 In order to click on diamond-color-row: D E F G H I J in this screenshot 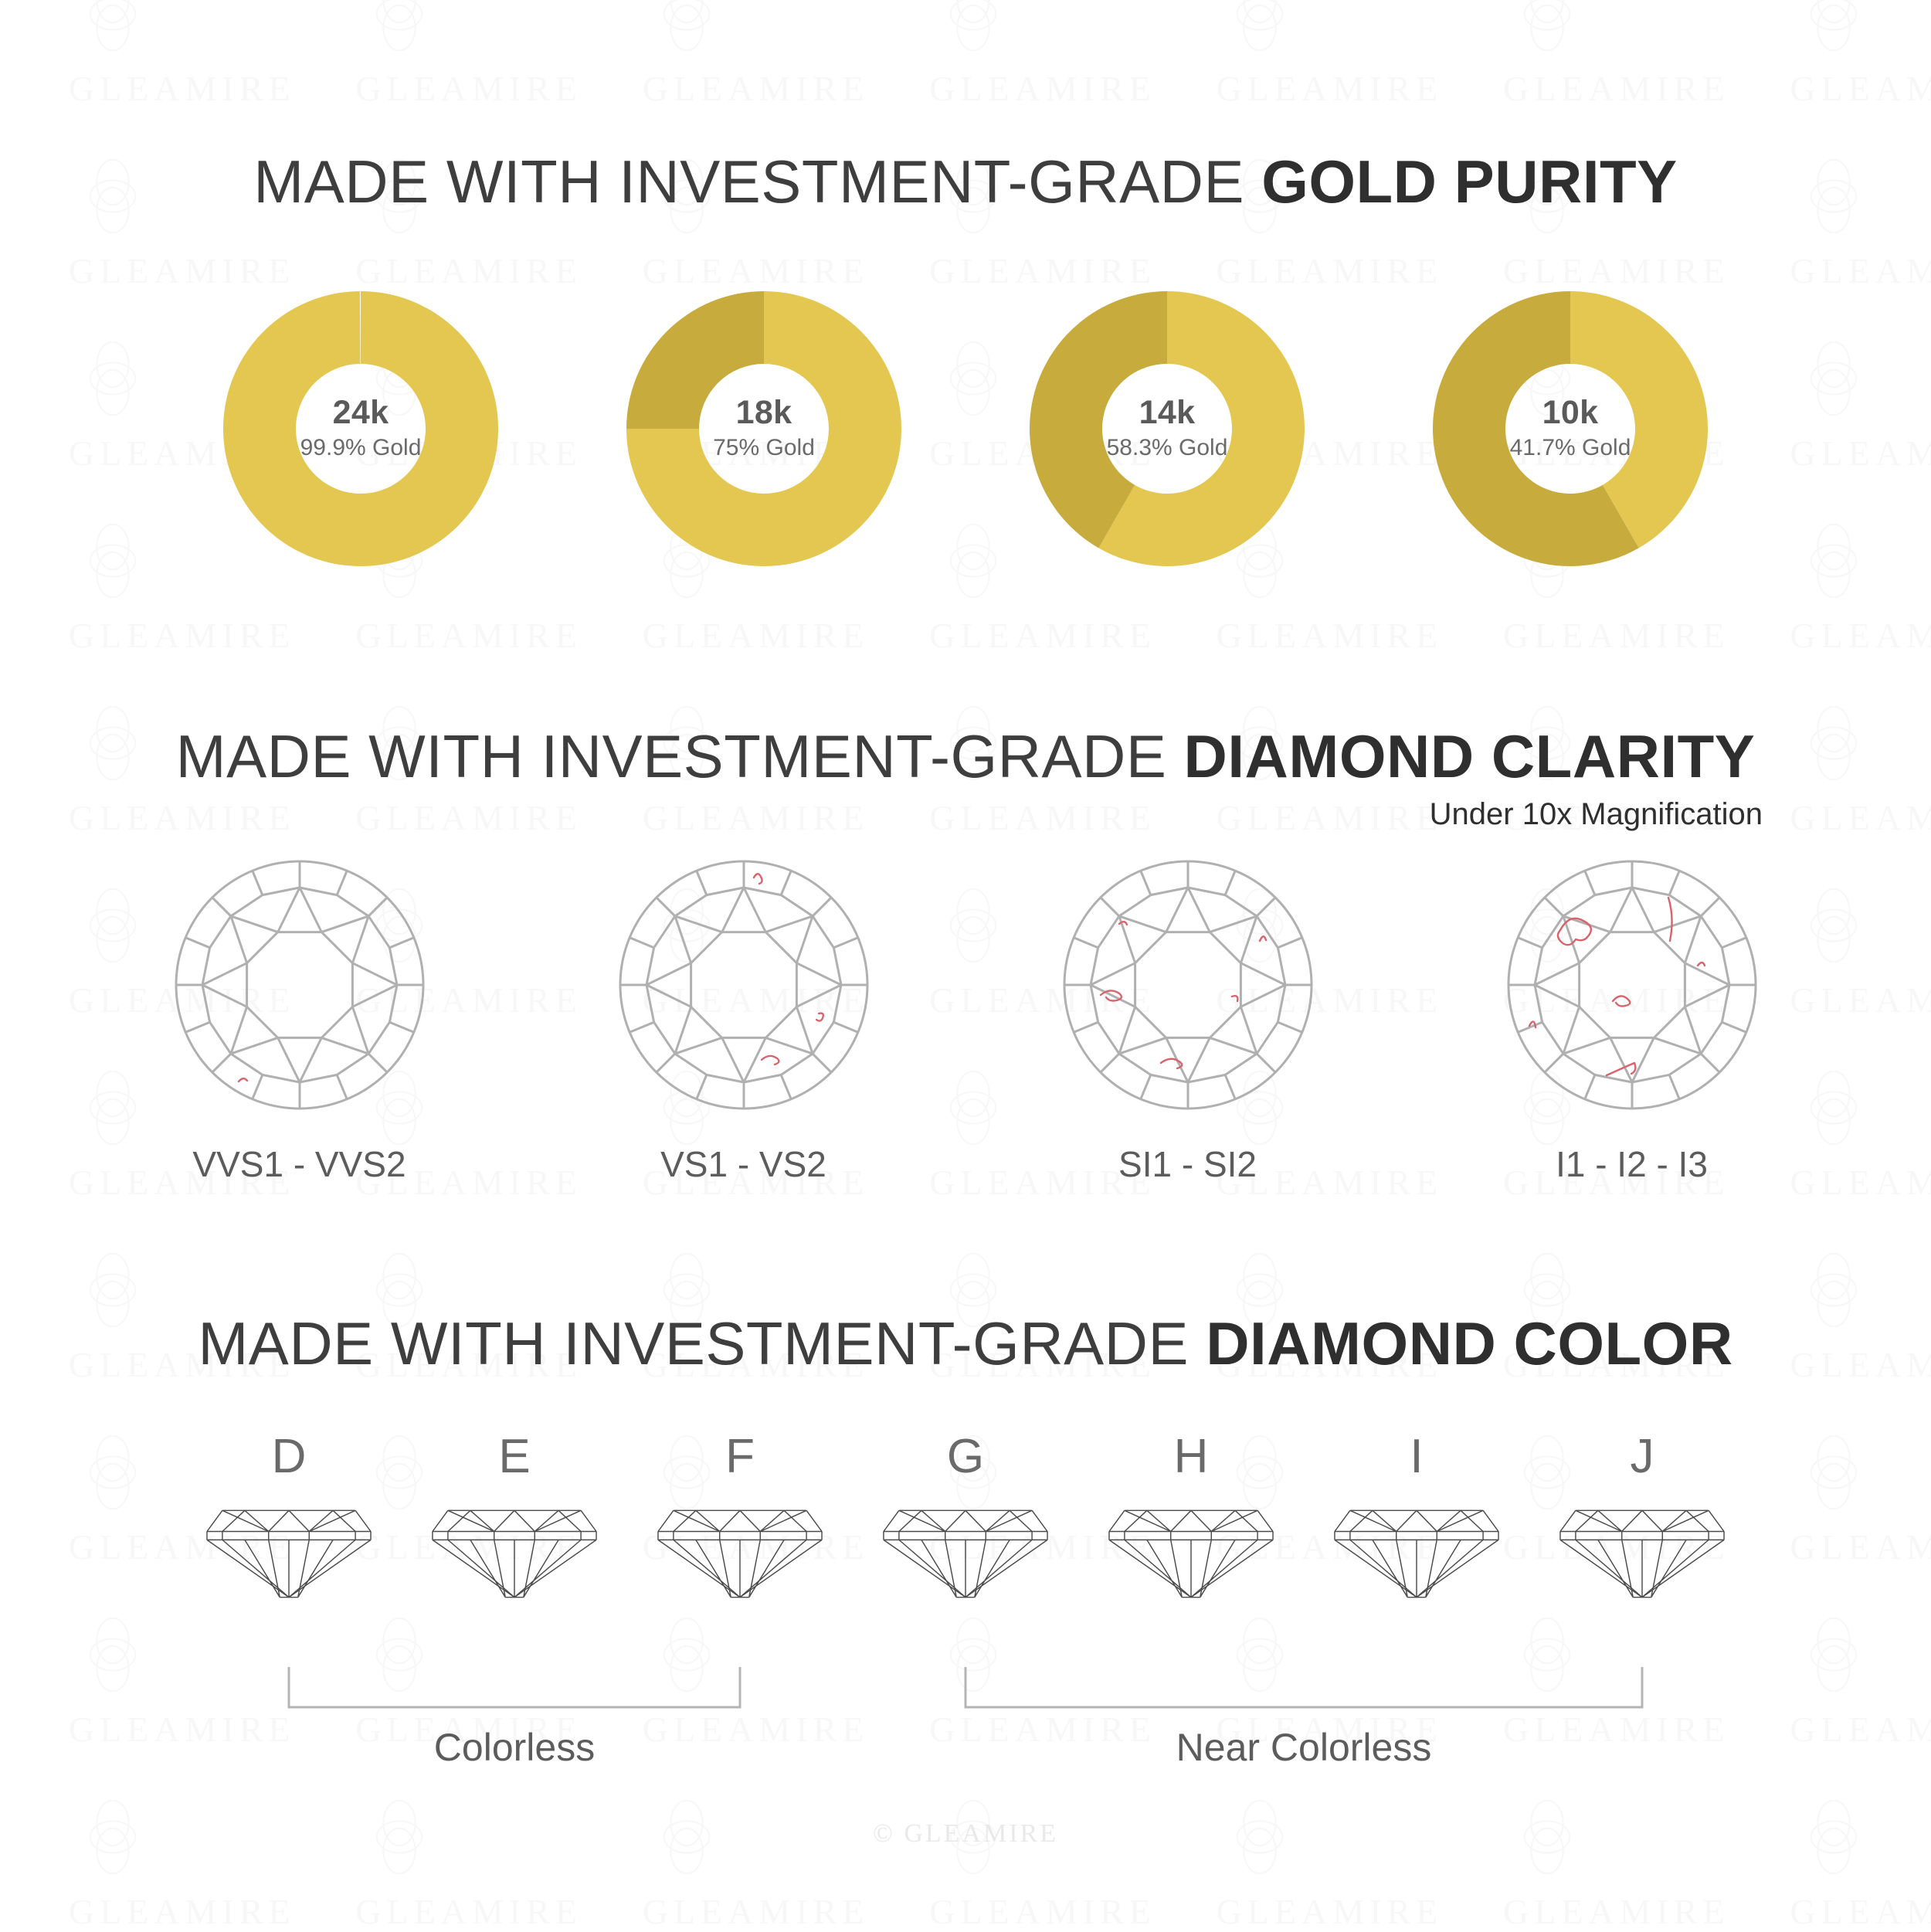, I will do `click(965, 1521)`.